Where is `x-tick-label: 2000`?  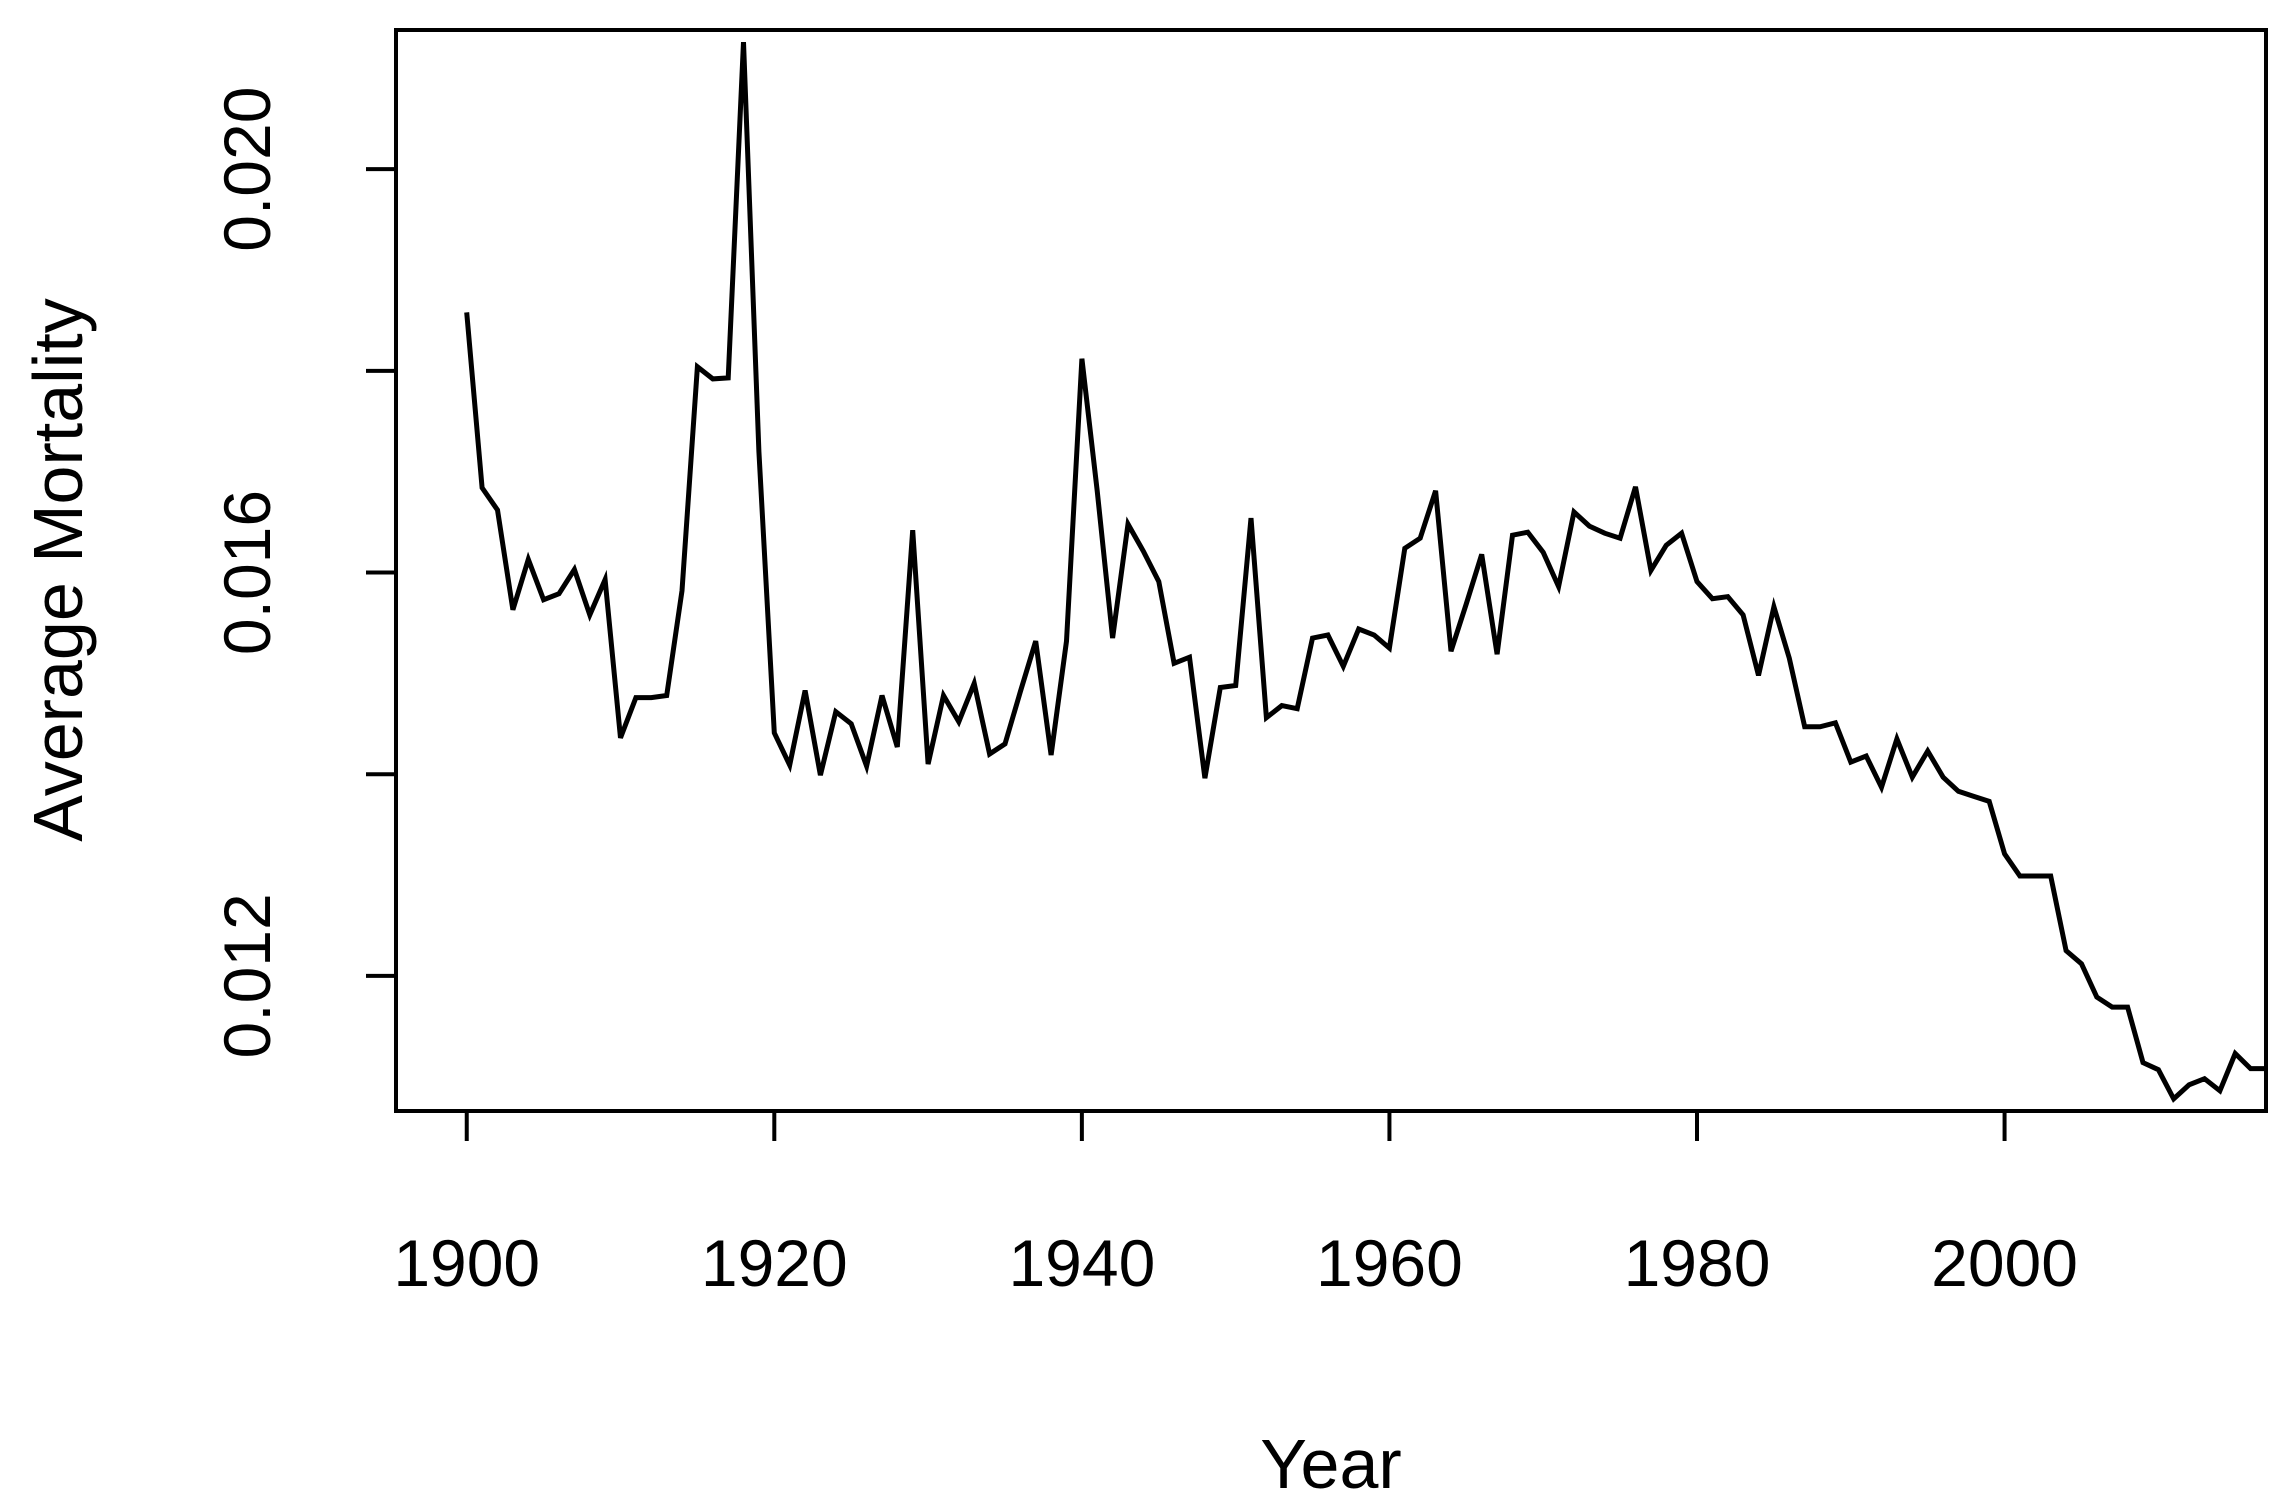 x-tick-label: 2000 is located at coordinates (2004, 1263).